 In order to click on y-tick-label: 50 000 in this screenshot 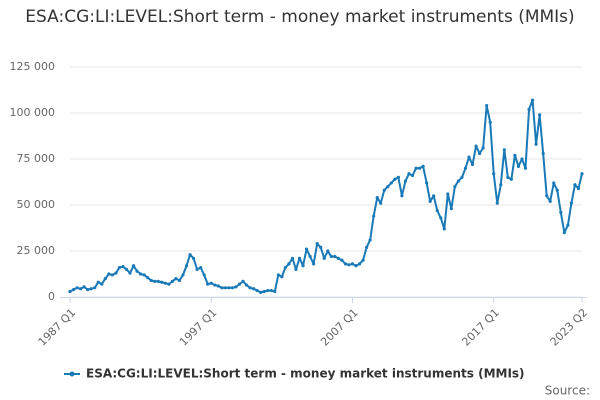, I will do `click(36, 204)`.